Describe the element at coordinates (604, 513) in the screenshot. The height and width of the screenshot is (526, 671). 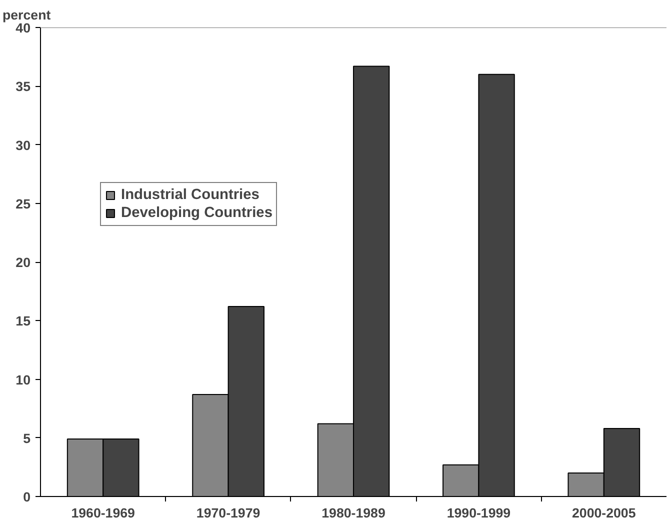
I see `x-tick-label: 2000-2005` at that location.